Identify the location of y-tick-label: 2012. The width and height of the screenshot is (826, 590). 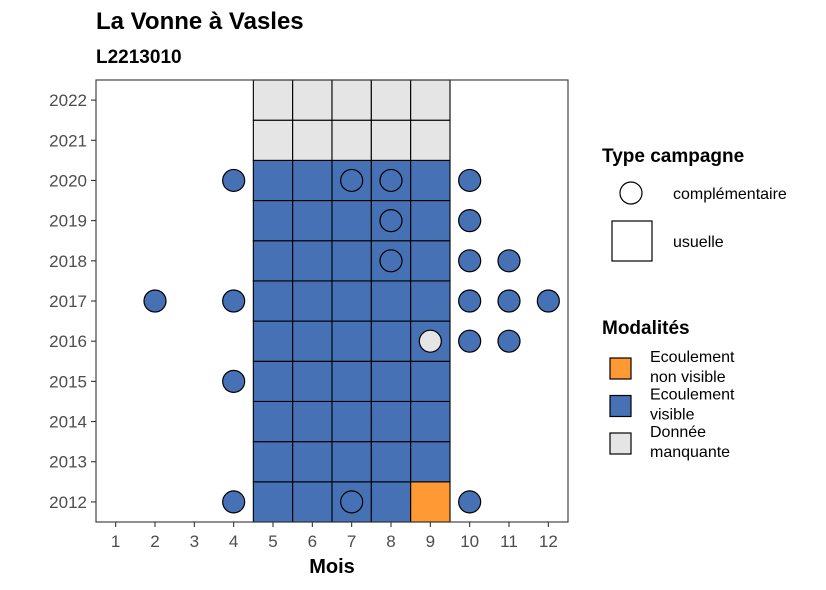
(68, 502).